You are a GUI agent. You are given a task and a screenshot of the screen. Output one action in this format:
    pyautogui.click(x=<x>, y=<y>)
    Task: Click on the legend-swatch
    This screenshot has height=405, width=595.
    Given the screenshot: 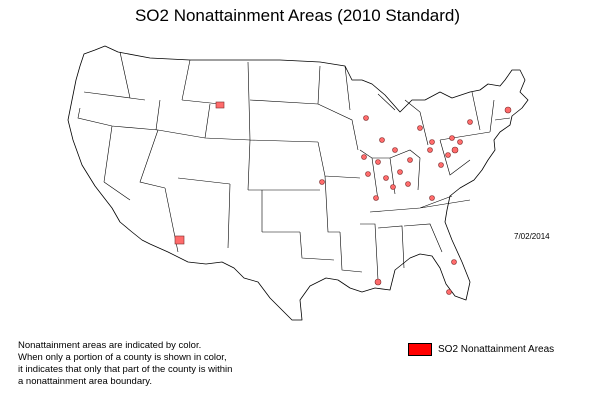 What is the action you would take?
    pyautogui.click(x=420, y=349)
    